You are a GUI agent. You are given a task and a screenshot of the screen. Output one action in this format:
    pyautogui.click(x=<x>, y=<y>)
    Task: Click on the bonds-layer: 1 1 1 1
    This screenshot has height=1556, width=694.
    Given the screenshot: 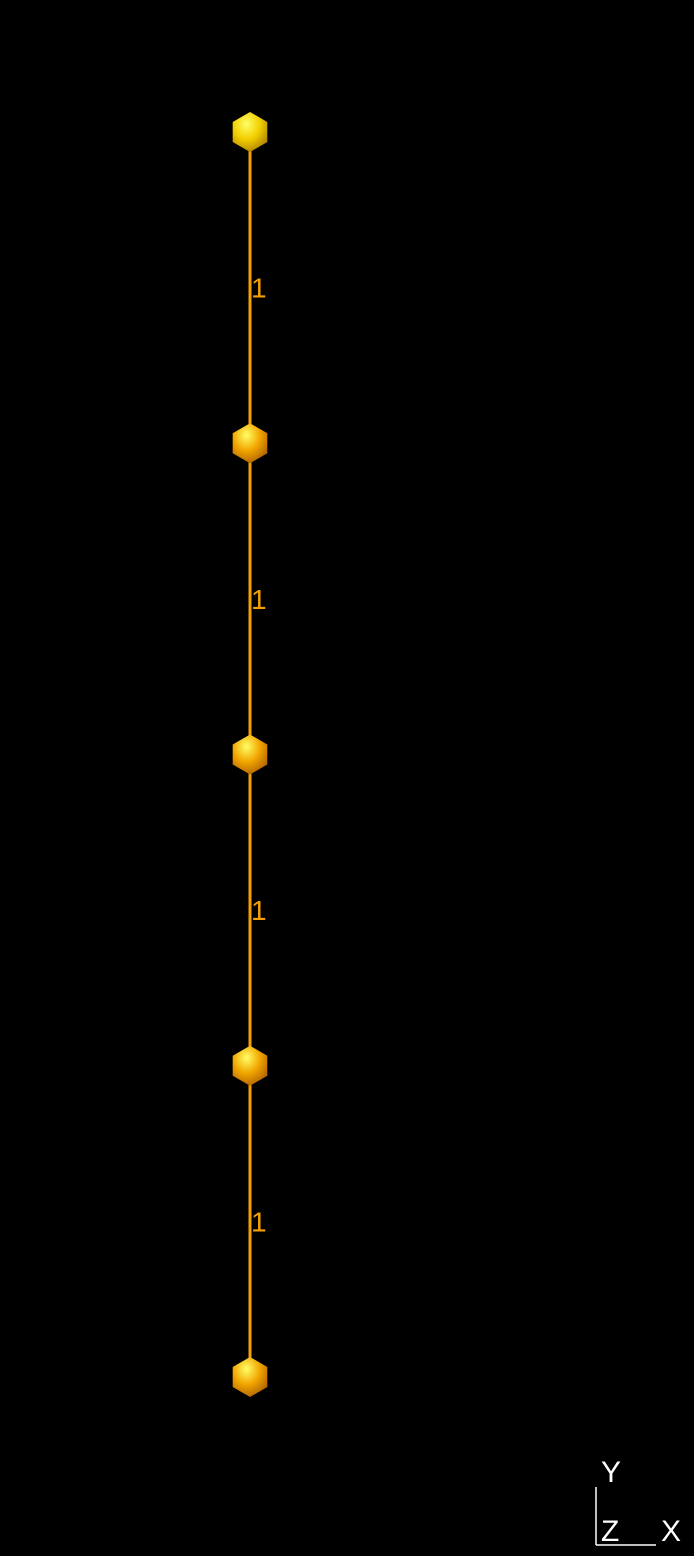 What is the action you would take?
    pyautogui.click(x=257, y=754)
    